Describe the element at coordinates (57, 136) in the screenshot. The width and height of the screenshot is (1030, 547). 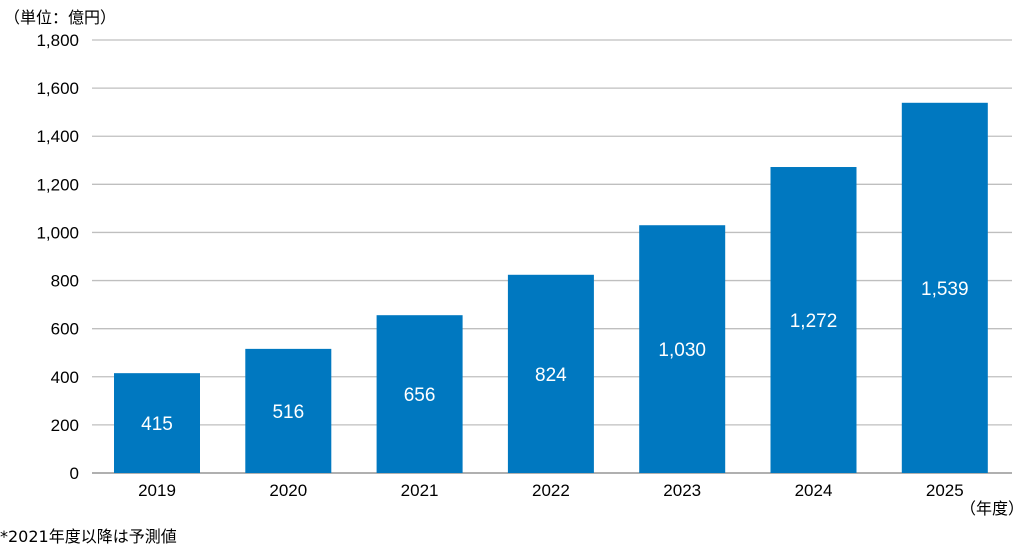
I see `y-tick-label: 1,400` at that location.